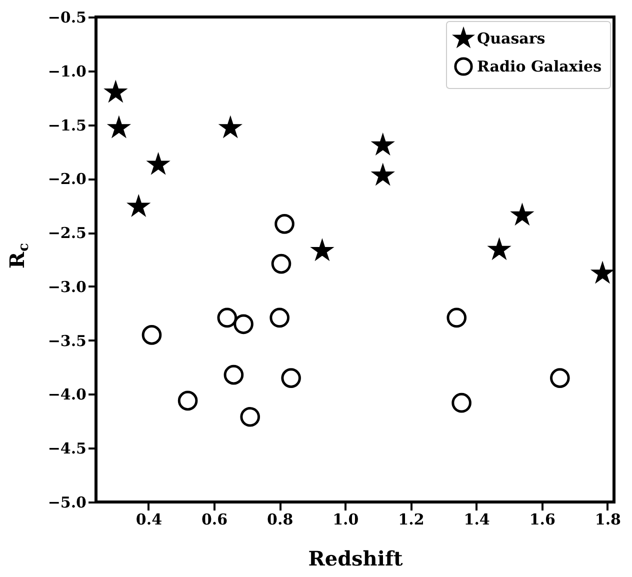 This screenshot has height=577, width=632. Describe the element at coordinates (214, 519) in the screenshot. I see `x-tick-label: 0.6` at that location.